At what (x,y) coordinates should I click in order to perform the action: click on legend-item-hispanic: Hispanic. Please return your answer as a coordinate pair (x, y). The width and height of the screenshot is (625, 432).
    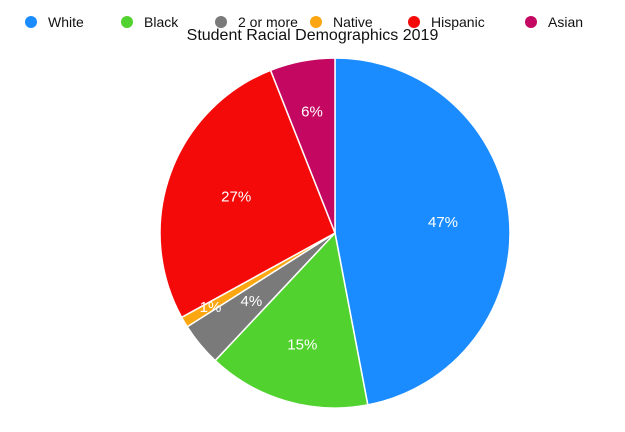
    Looking at the image, I should click on (446, 22).